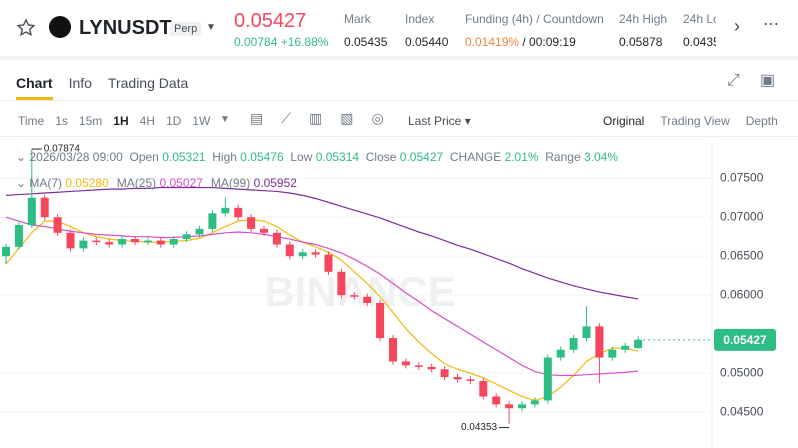 The height and width of the screenshot is (448, 798). What do you see at coordinates (439, 121) in the screenshot?
I see `price-type: Last Price ▾` at bounding box center [439, 121].